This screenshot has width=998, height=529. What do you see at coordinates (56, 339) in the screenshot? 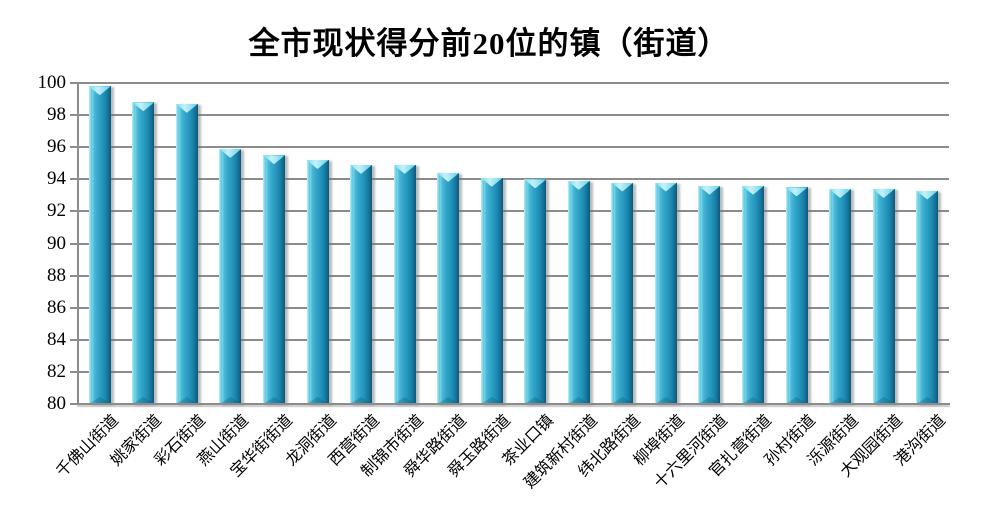
I see `y-axis-tick-label: 84` at bounding box center [56, 339].